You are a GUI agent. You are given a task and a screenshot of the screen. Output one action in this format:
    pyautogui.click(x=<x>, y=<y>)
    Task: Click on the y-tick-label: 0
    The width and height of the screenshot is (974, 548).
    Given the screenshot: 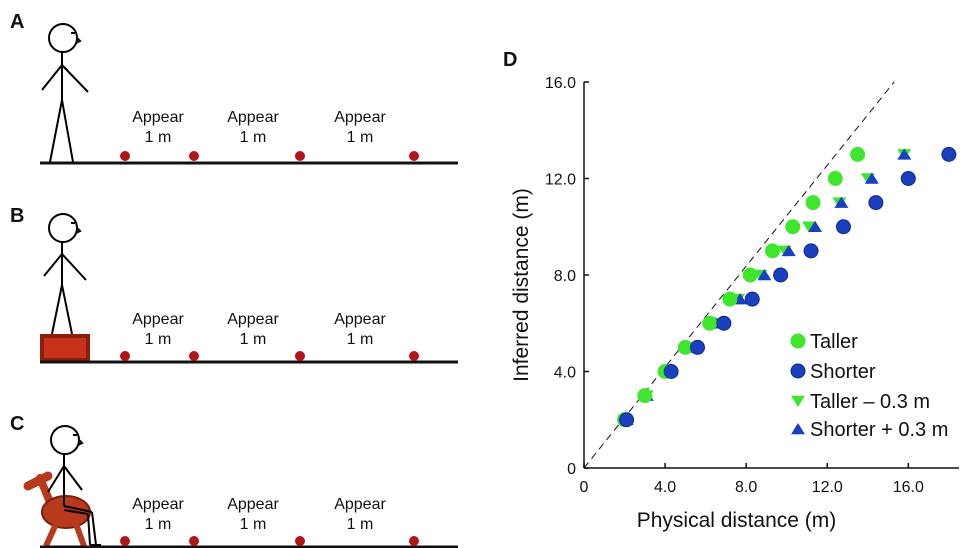 What is the action you would take?
    pyautogui.click(x=571, y=469)
    